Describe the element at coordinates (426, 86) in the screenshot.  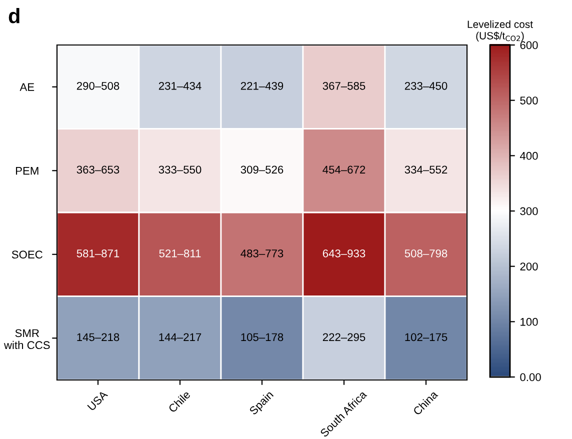
I see `data-label: 233–450` at that location.